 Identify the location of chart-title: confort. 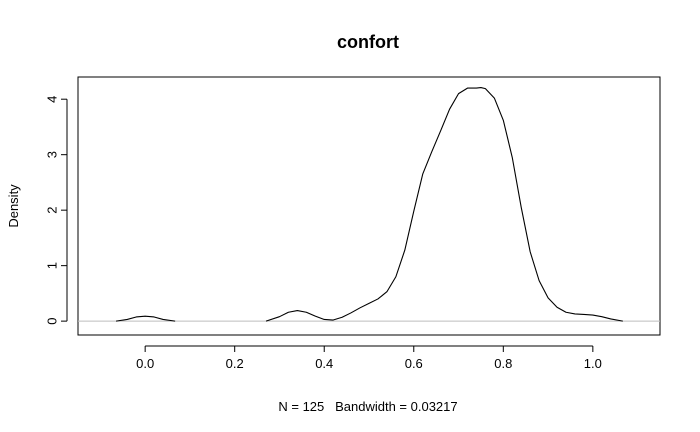
(368, 42).